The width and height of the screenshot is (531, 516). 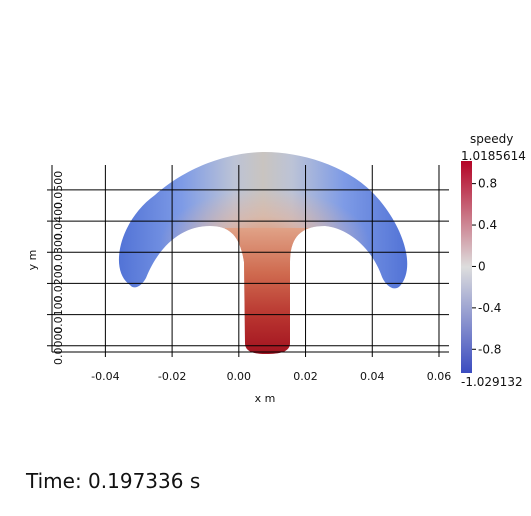 What do you see at coordinates (487, 225) in the screenshot?
I see `colorbar-tick-label: 0.4` at bounding box center [487, 225].